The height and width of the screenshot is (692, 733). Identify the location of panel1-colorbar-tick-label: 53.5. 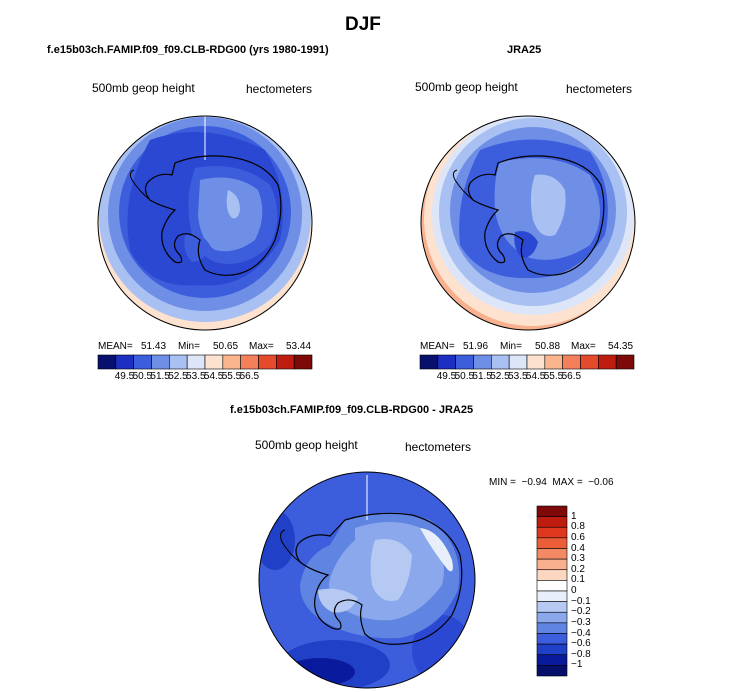
(196, 376).